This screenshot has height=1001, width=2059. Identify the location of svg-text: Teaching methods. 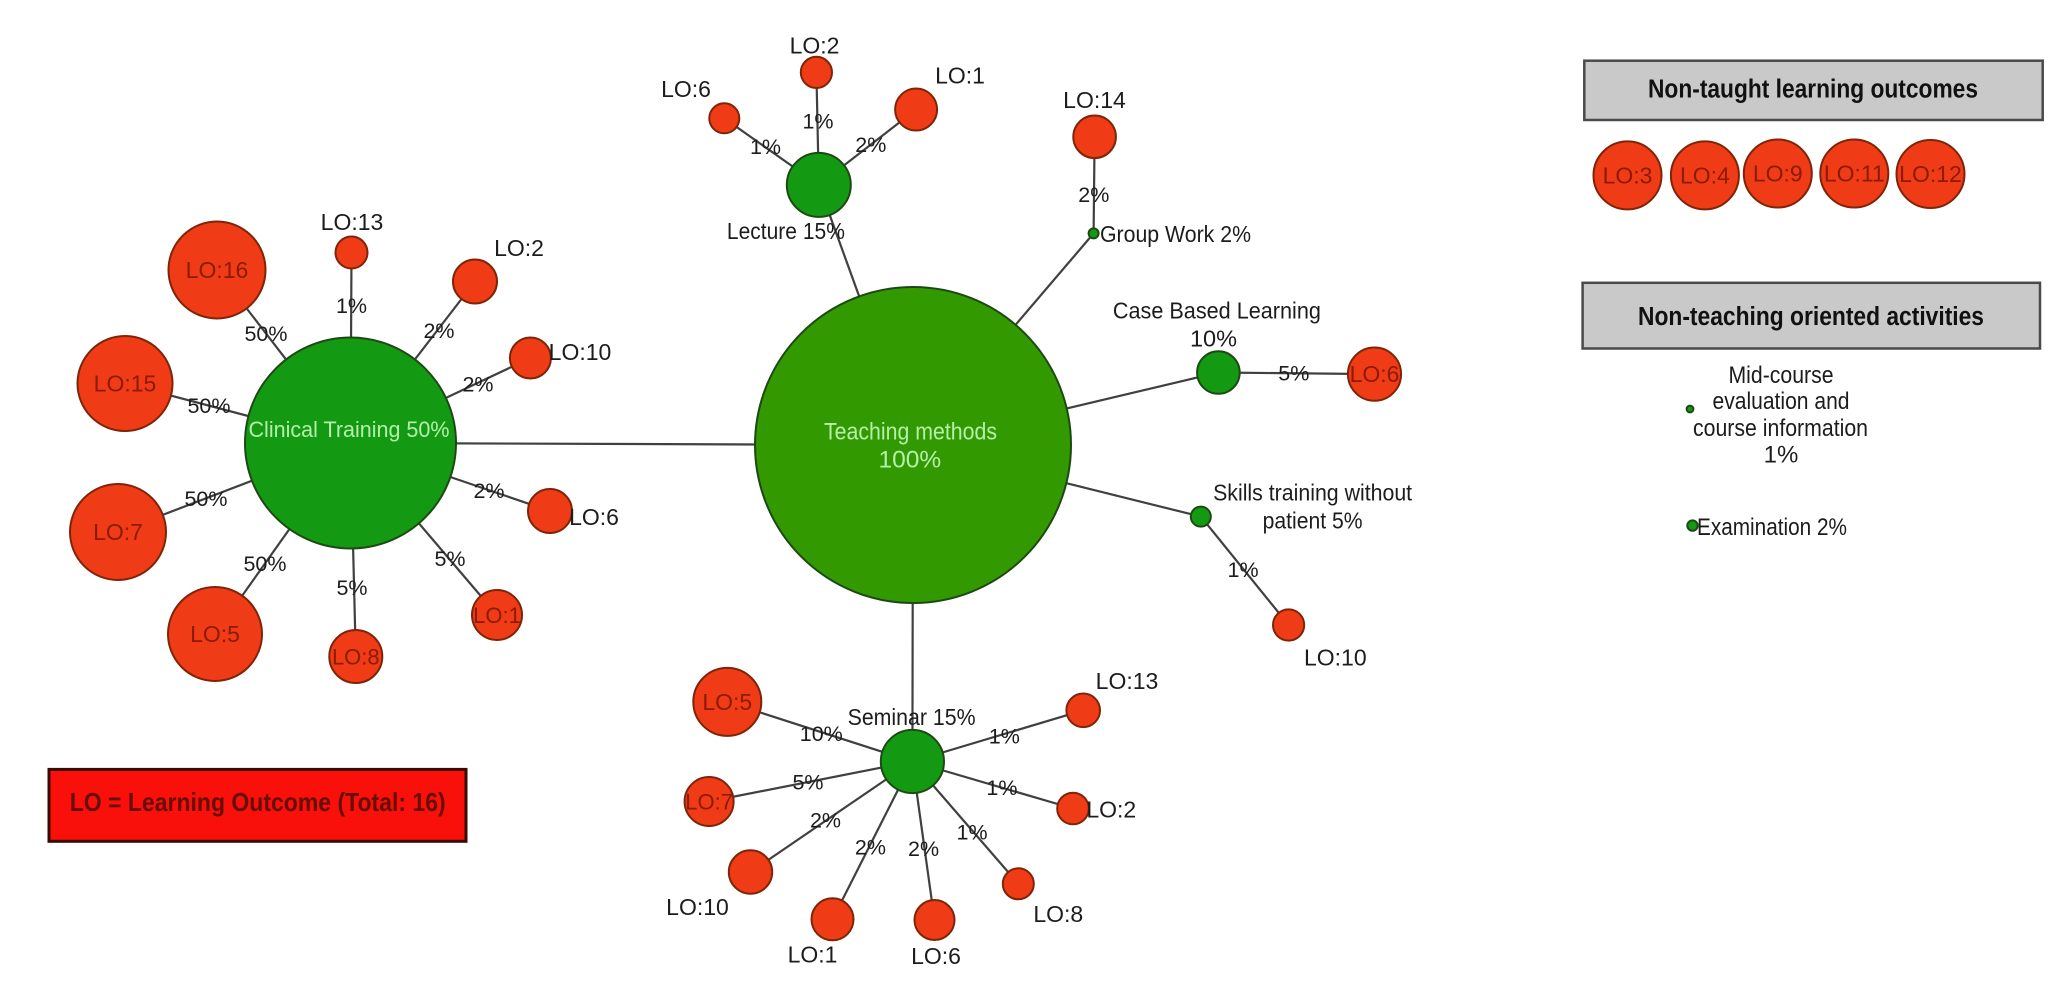
(910, 432).